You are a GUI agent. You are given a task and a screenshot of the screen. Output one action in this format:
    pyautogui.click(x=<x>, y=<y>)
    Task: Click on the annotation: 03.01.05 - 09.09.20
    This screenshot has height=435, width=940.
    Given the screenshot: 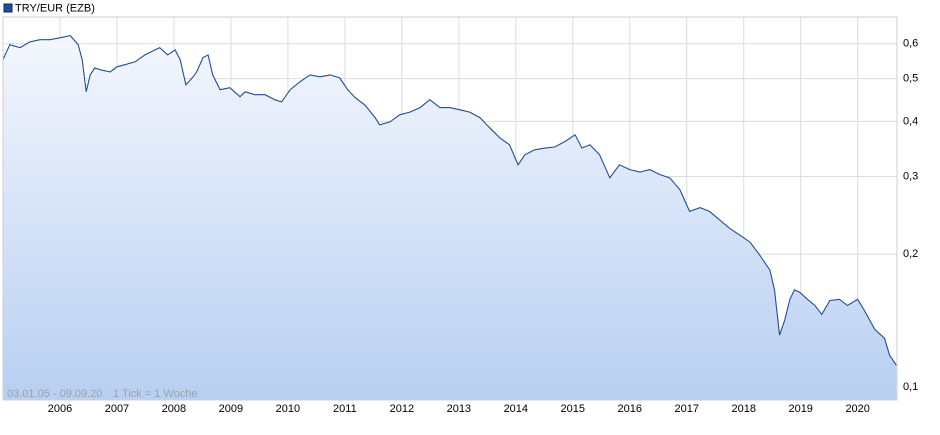 What is the action you would take?
    pyautogui.click(x=54, y=394)
    